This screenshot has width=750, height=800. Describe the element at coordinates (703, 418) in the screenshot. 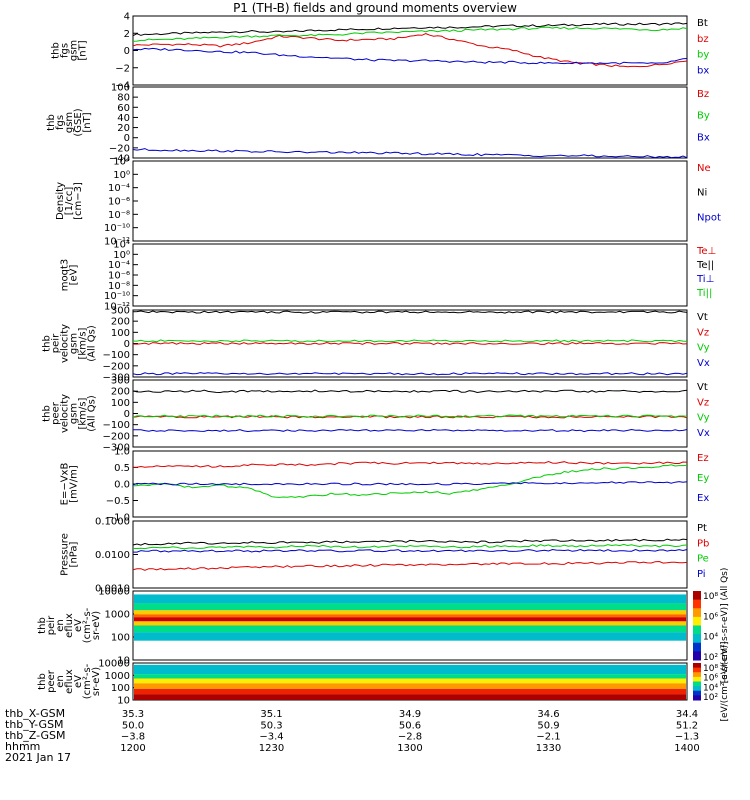

I see `legend-5-2: Vy` at that location.